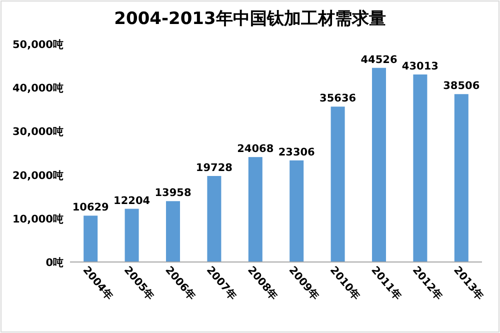 The width and height of the screenshot is (500, 333). I want to click on data-label: 12204, so click(132, 200).